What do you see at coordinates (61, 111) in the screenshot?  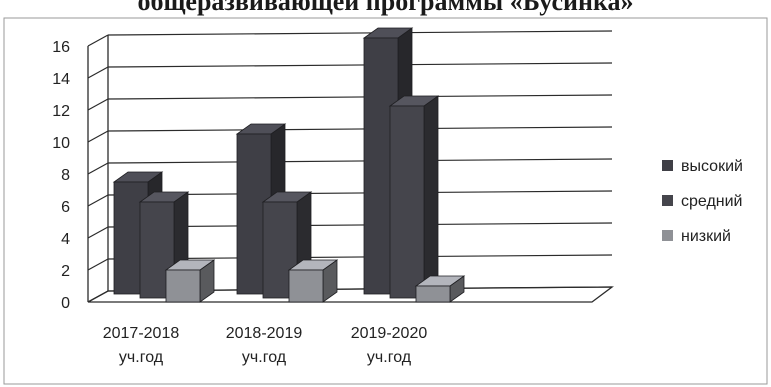 I see `y-tick-label: 12` at bounding box center [61, 111].